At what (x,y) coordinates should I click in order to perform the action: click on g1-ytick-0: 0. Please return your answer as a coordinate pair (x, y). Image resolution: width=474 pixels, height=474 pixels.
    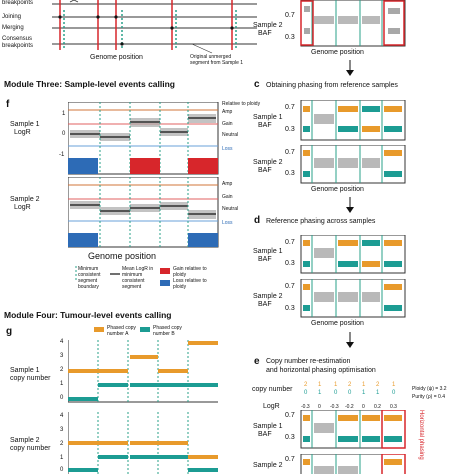
    Looking at the image, I should click on (62, 398).